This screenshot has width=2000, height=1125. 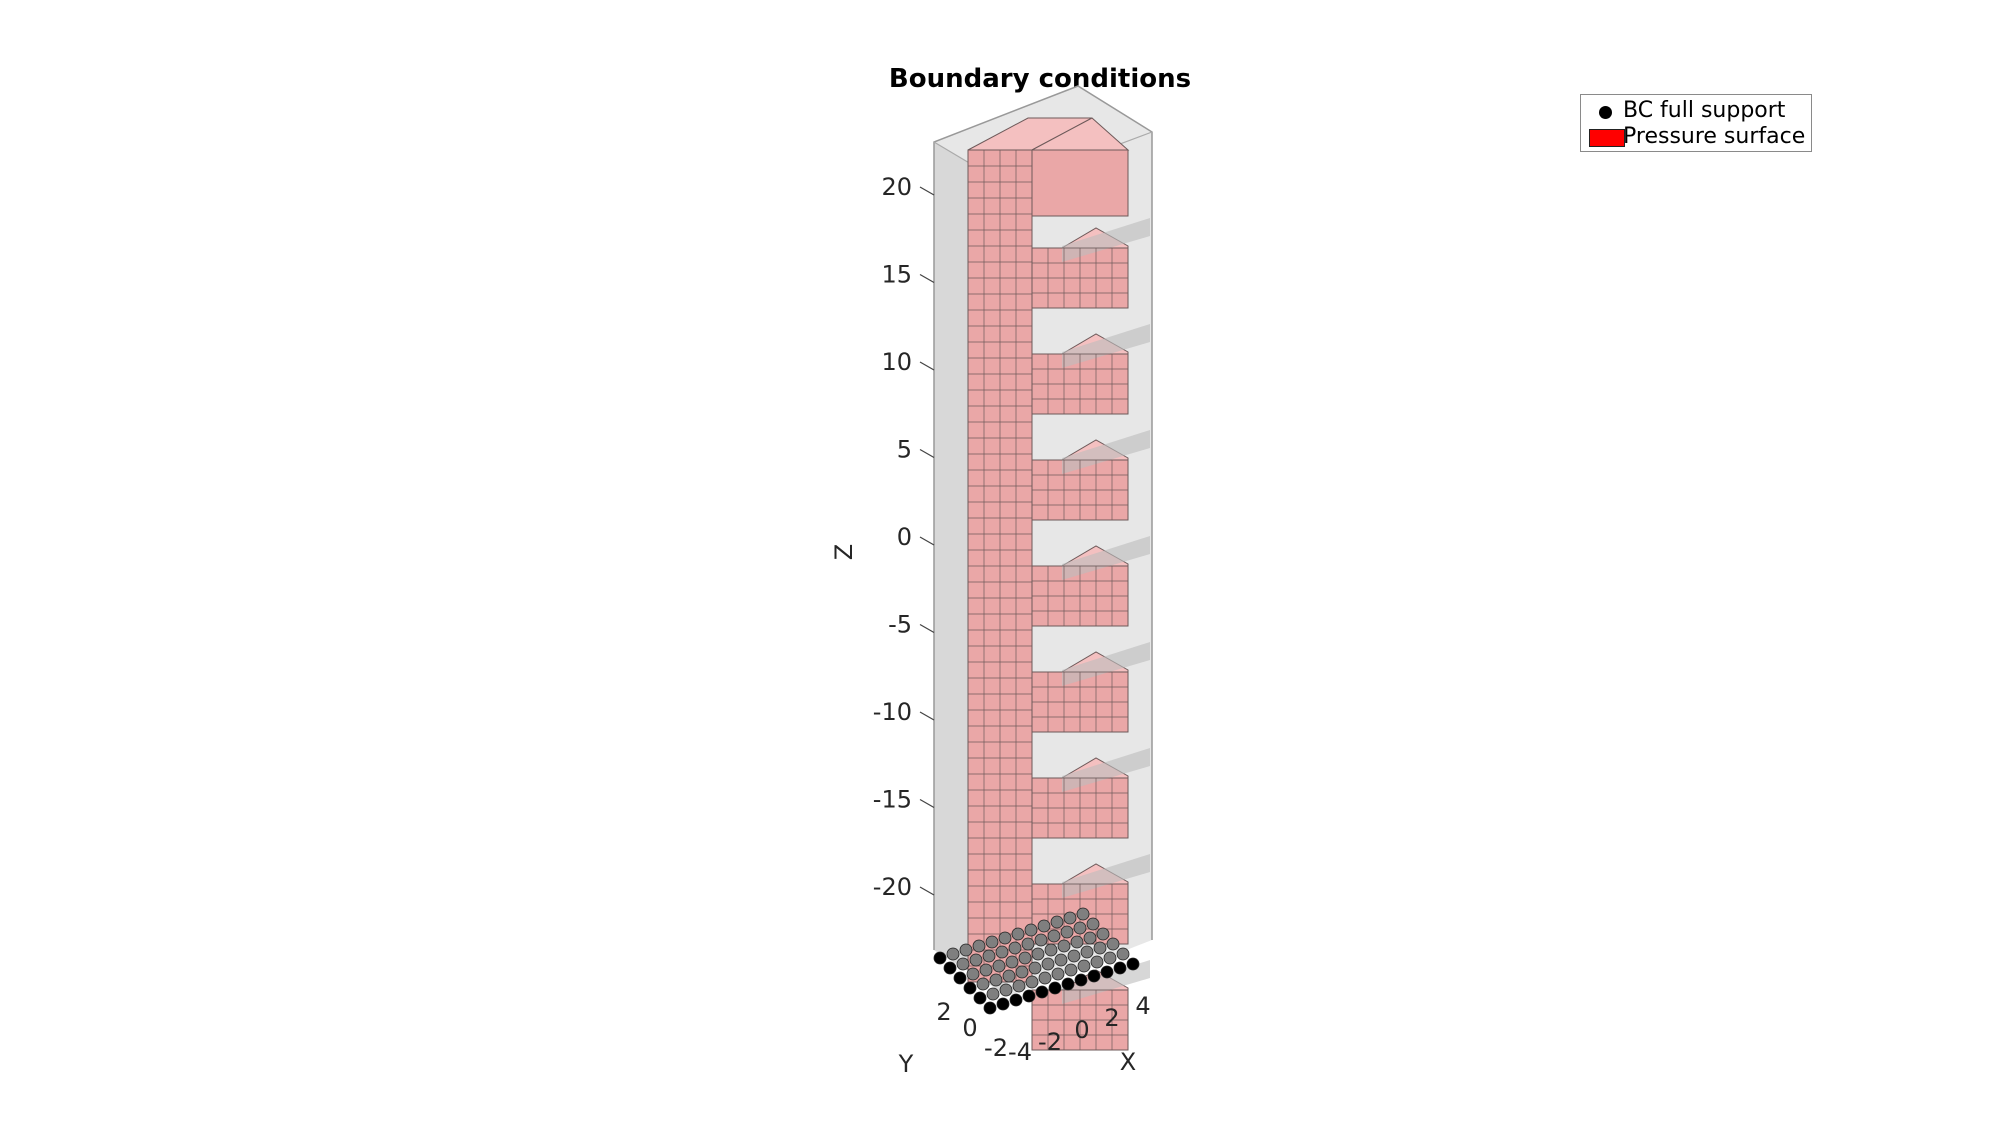 What do you see at coordinates (1040, 79) in the screenshot?
I see `chart-title: Boundary conditions` at bounding box center [1040, 79].